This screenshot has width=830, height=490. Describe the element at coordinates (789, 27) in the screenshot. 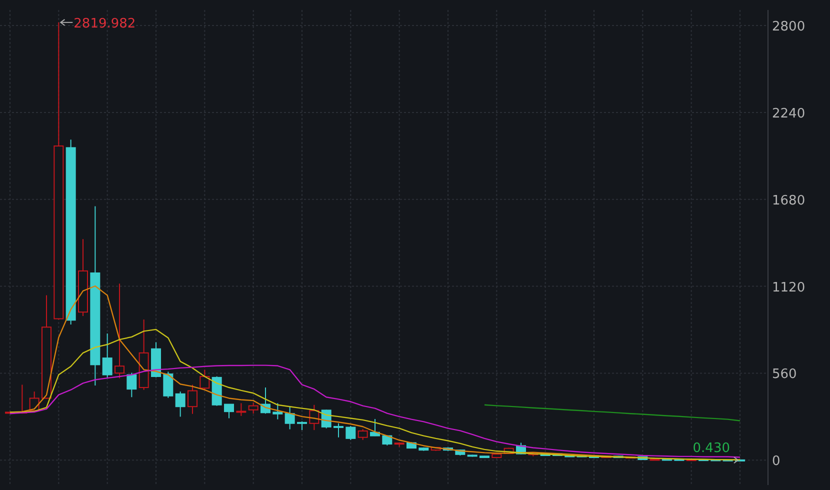

I see `y-tick-label: 2800` at that location.